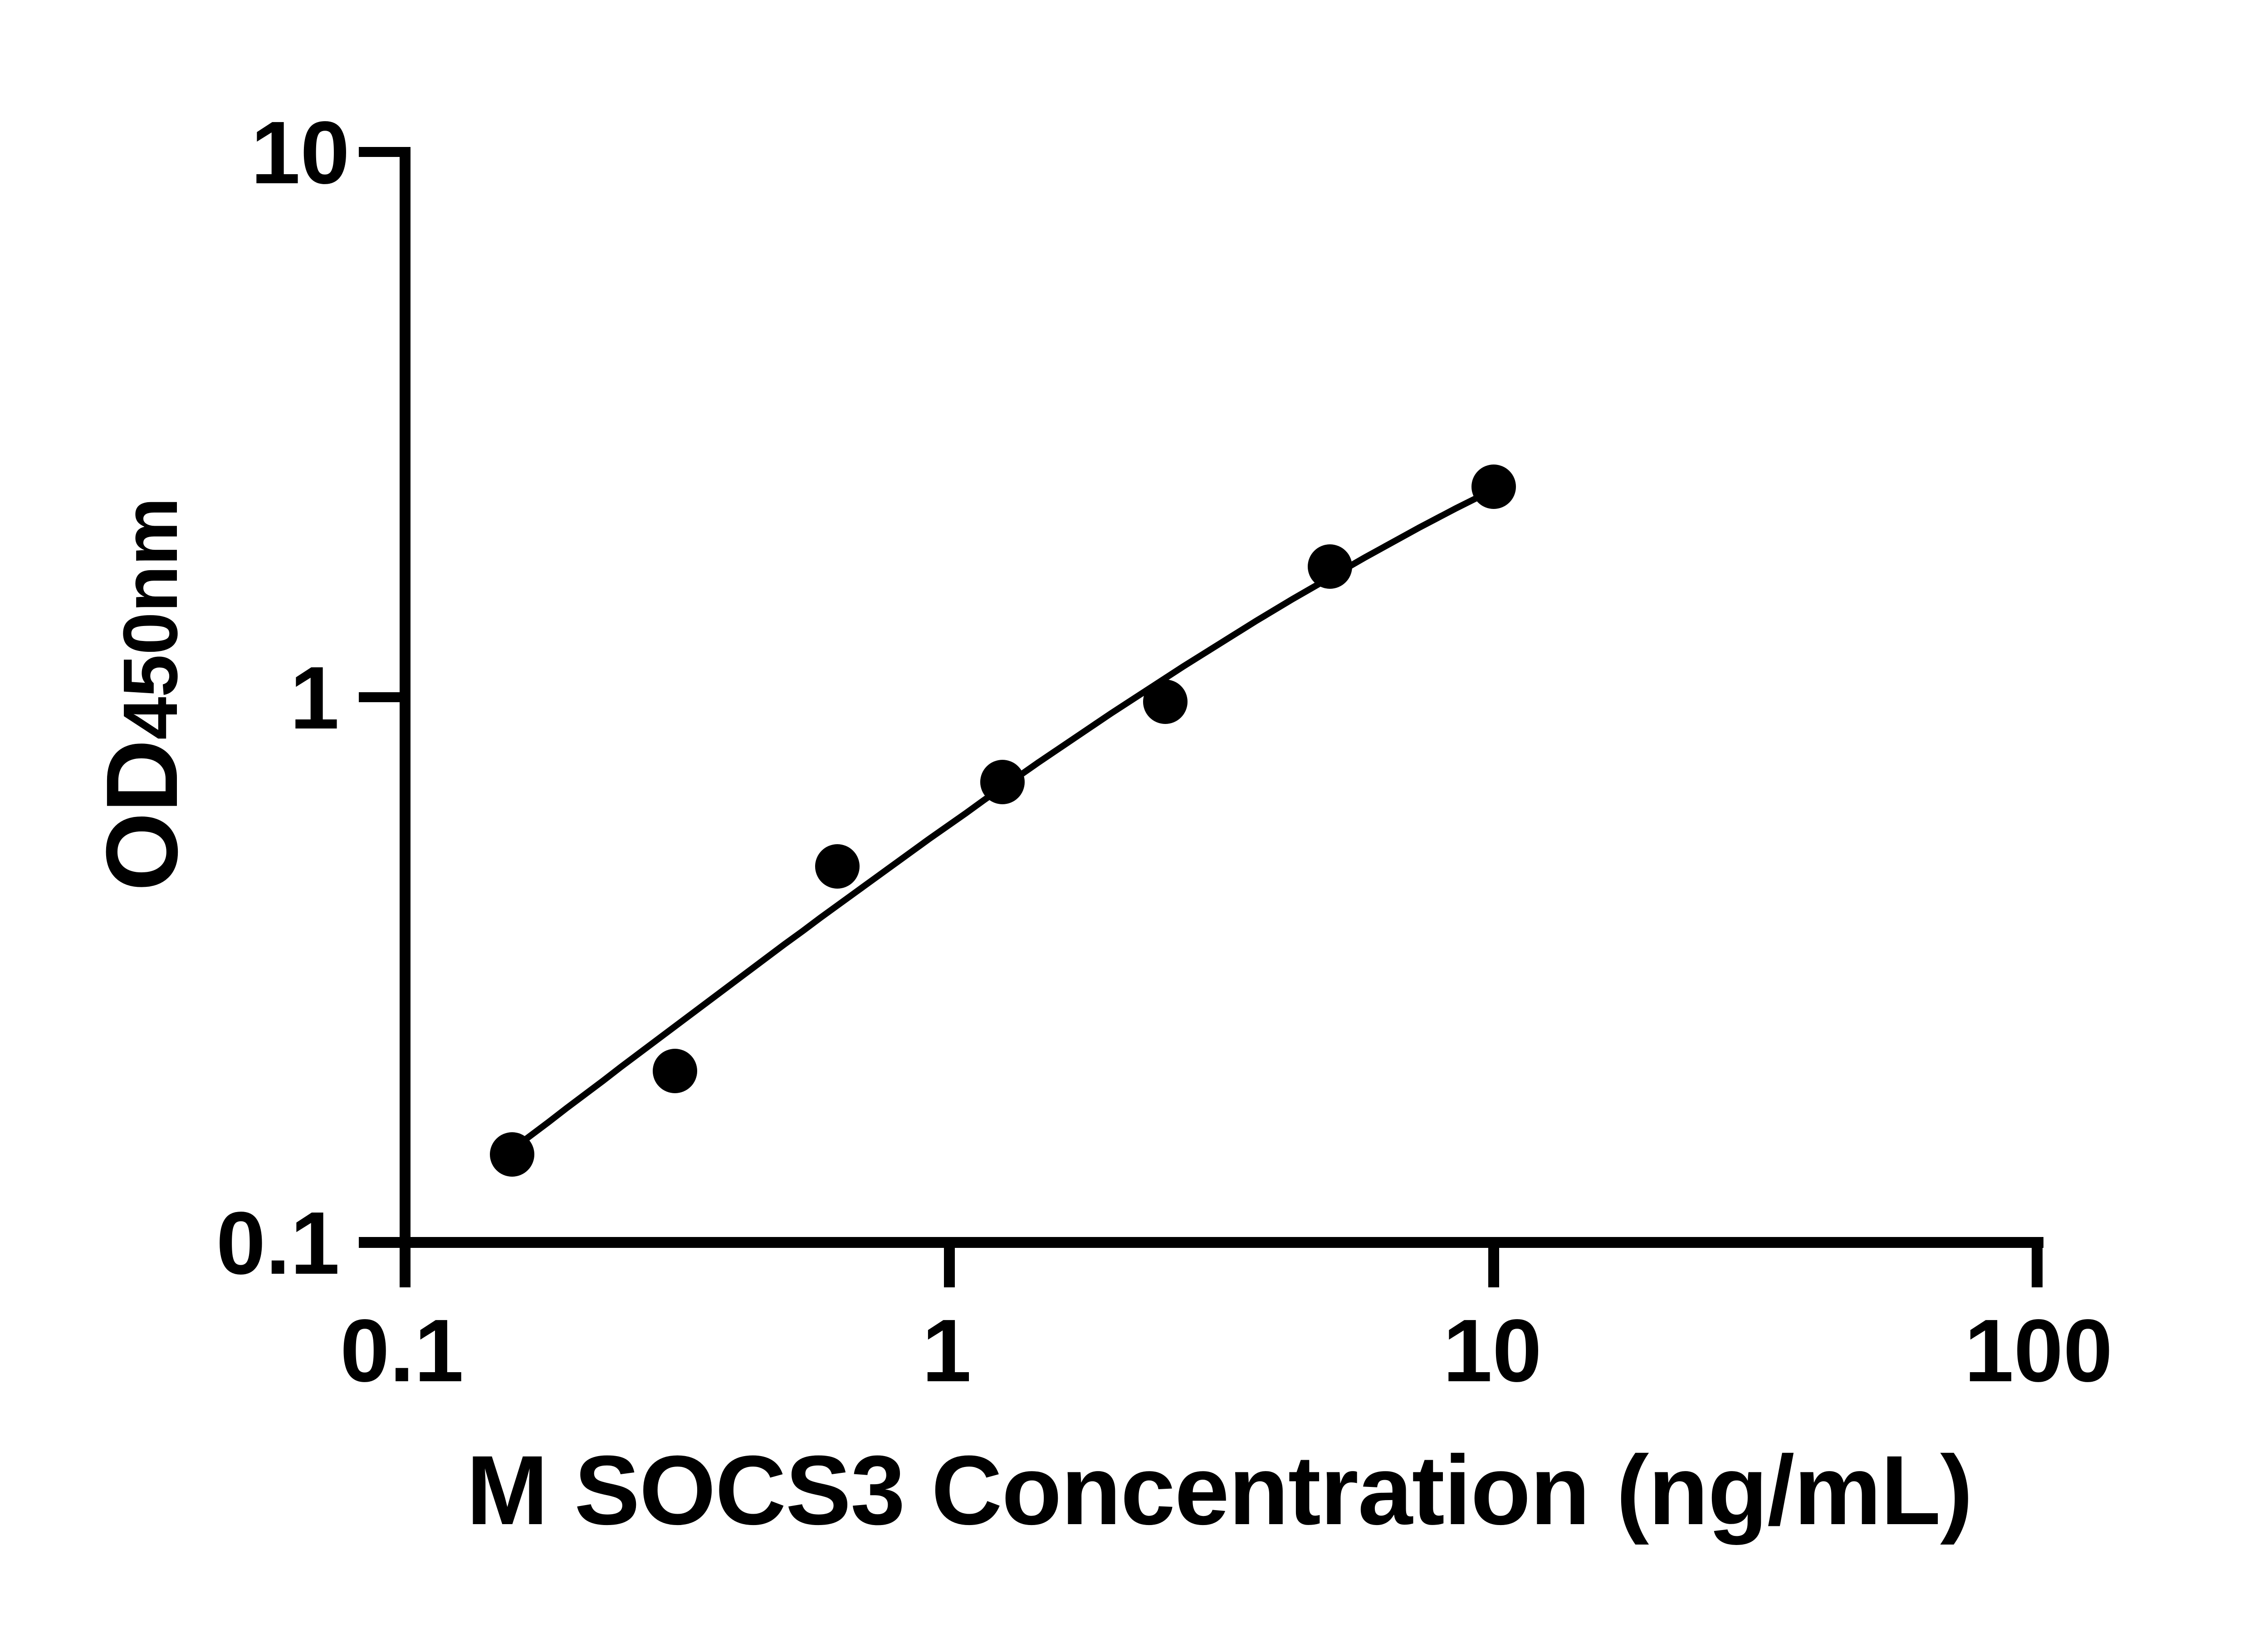  What do you see at coordinates (1219, 1490) in the screenshot?
I see `svg-text: M SOCS3 Concentration (ng/mL)` at bounding box center [1219, 1490].